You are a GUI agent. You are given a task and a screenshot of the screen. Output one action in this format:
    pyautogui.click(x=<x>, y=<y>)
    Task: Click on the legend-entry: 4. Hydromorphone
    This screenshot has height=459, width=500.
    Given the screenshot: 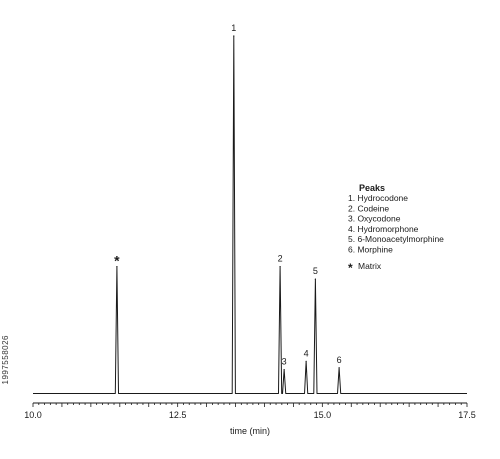 What is the action you would take?
    pyautogui.click(x=383, y=229)
    